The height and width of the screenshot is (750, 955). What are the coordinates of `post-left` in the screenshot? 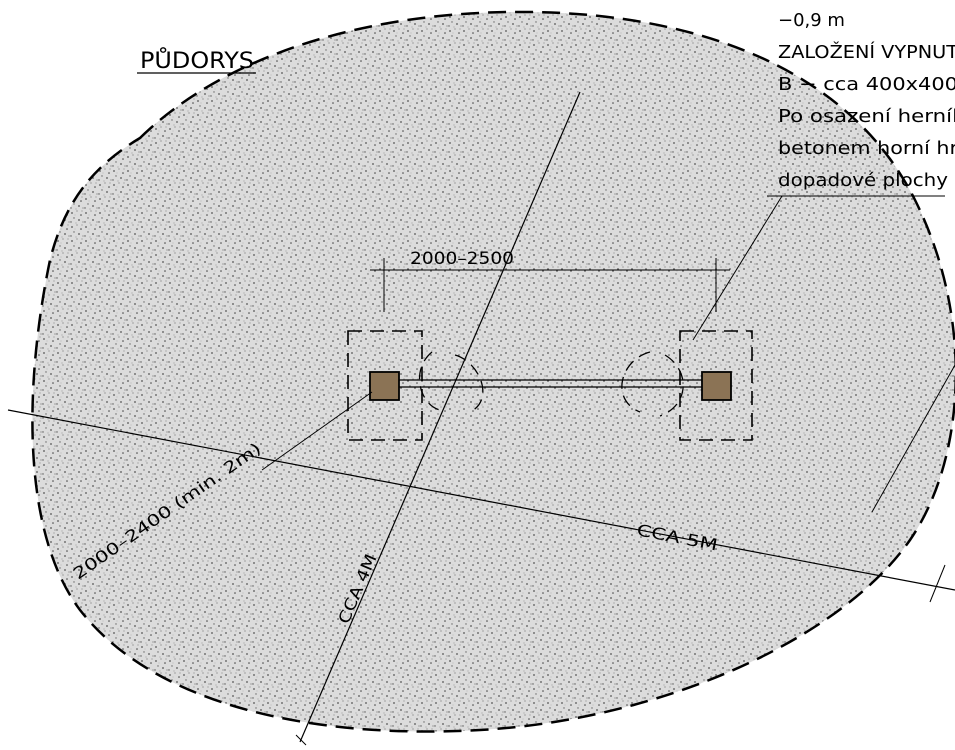 It's located at (384, 386).